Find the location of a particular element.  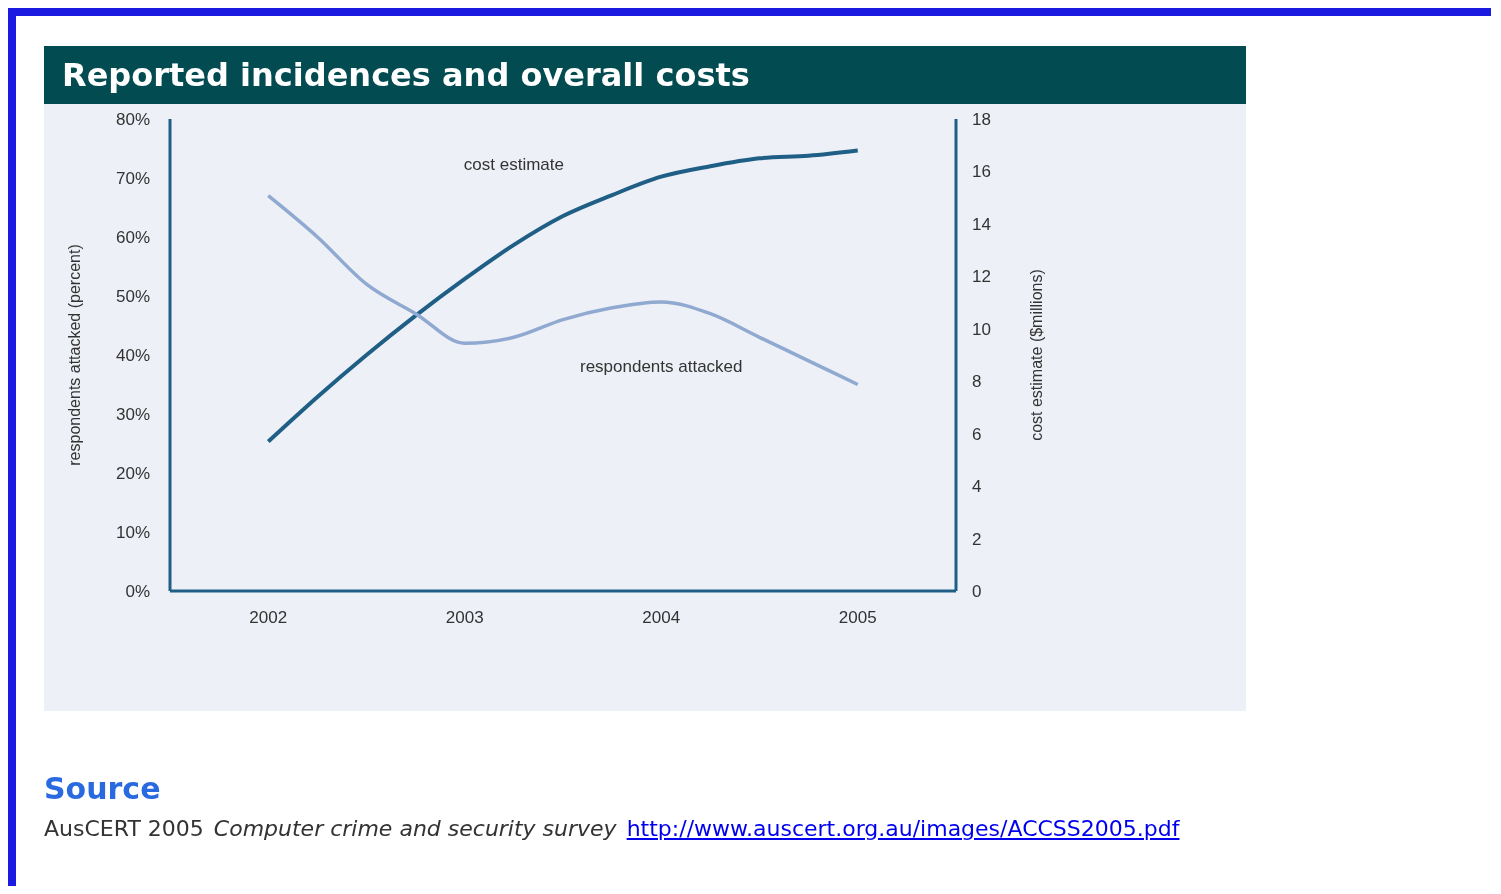

y2-tick-label: 12 is located at coordinates (981, 277).